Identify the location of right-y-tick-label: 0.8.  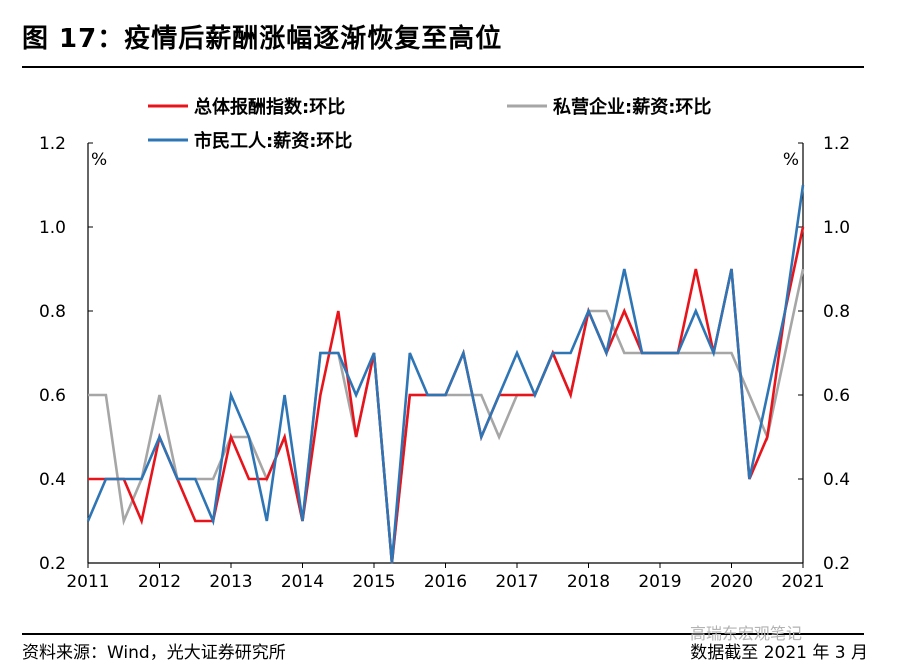
(836, 312).